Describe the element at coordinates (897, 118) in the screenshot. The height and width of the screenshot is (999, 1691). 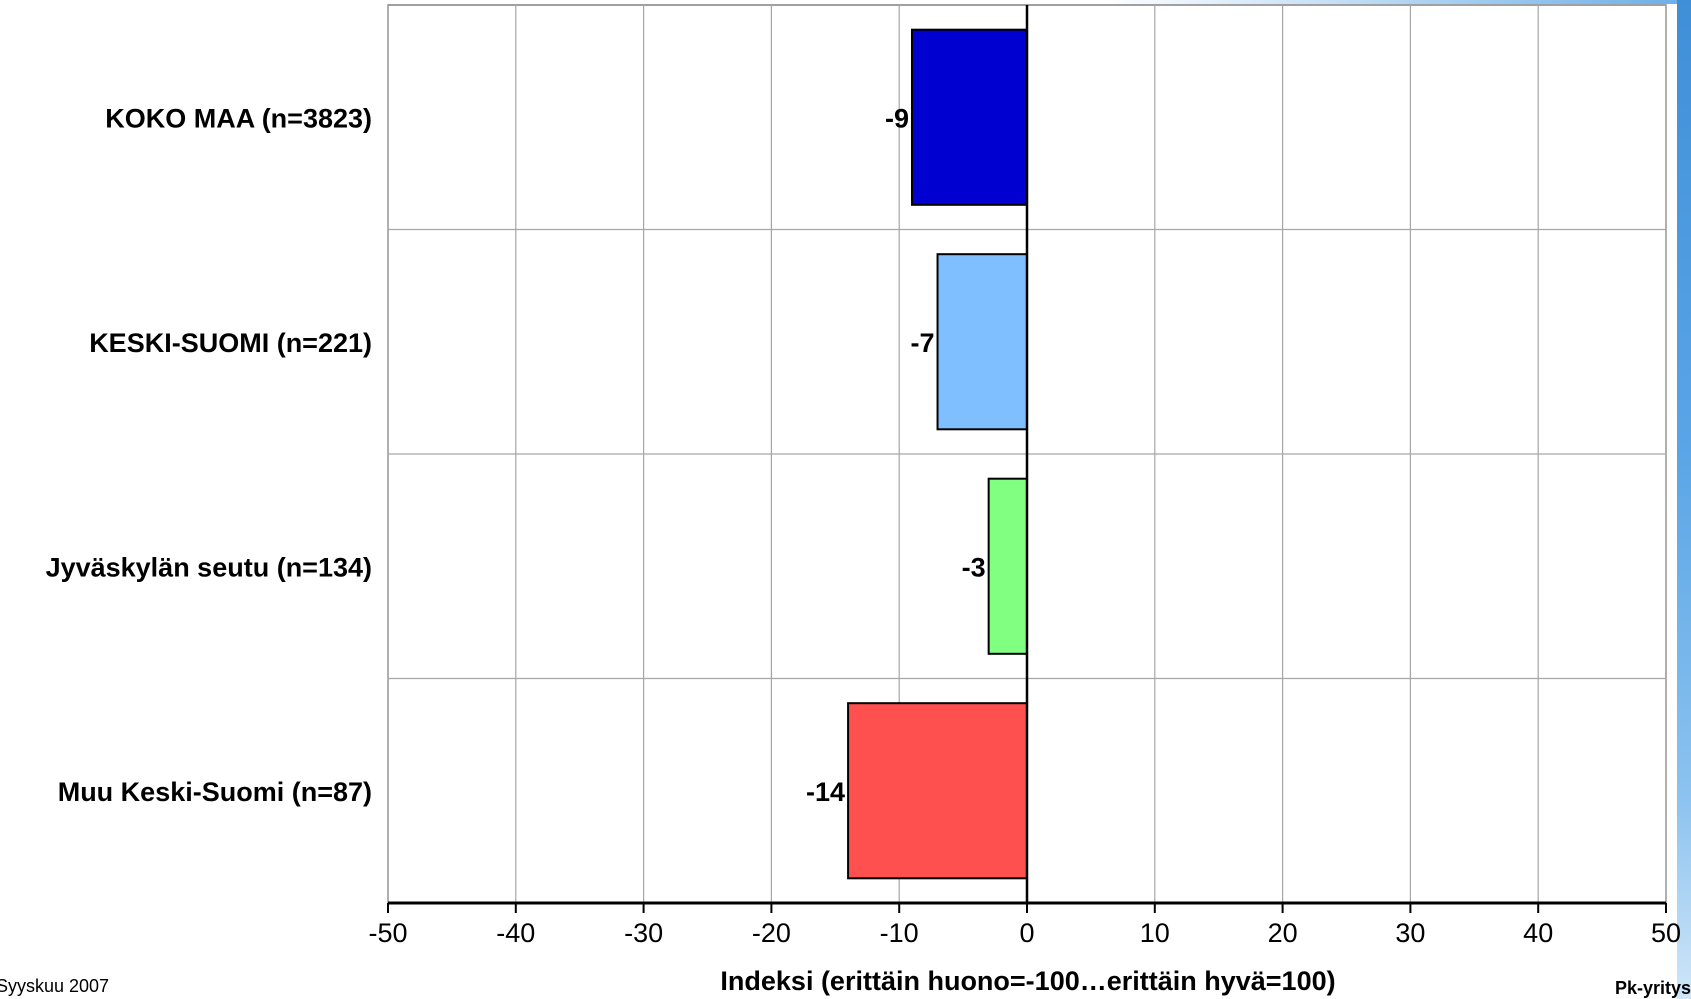
I see `data-label: -9` at that location.